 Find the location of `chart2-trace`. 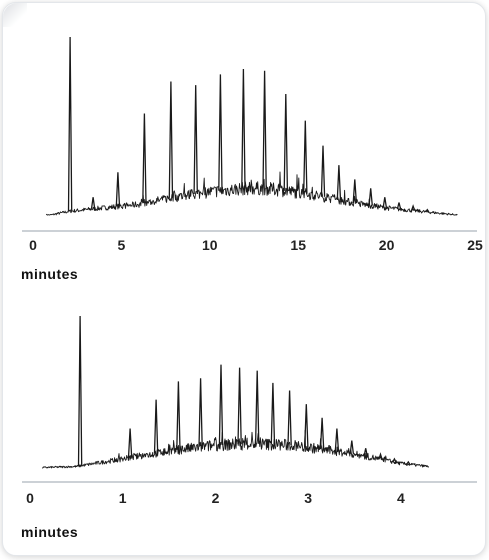

chart2-trace is located at coordinates (236, 449).